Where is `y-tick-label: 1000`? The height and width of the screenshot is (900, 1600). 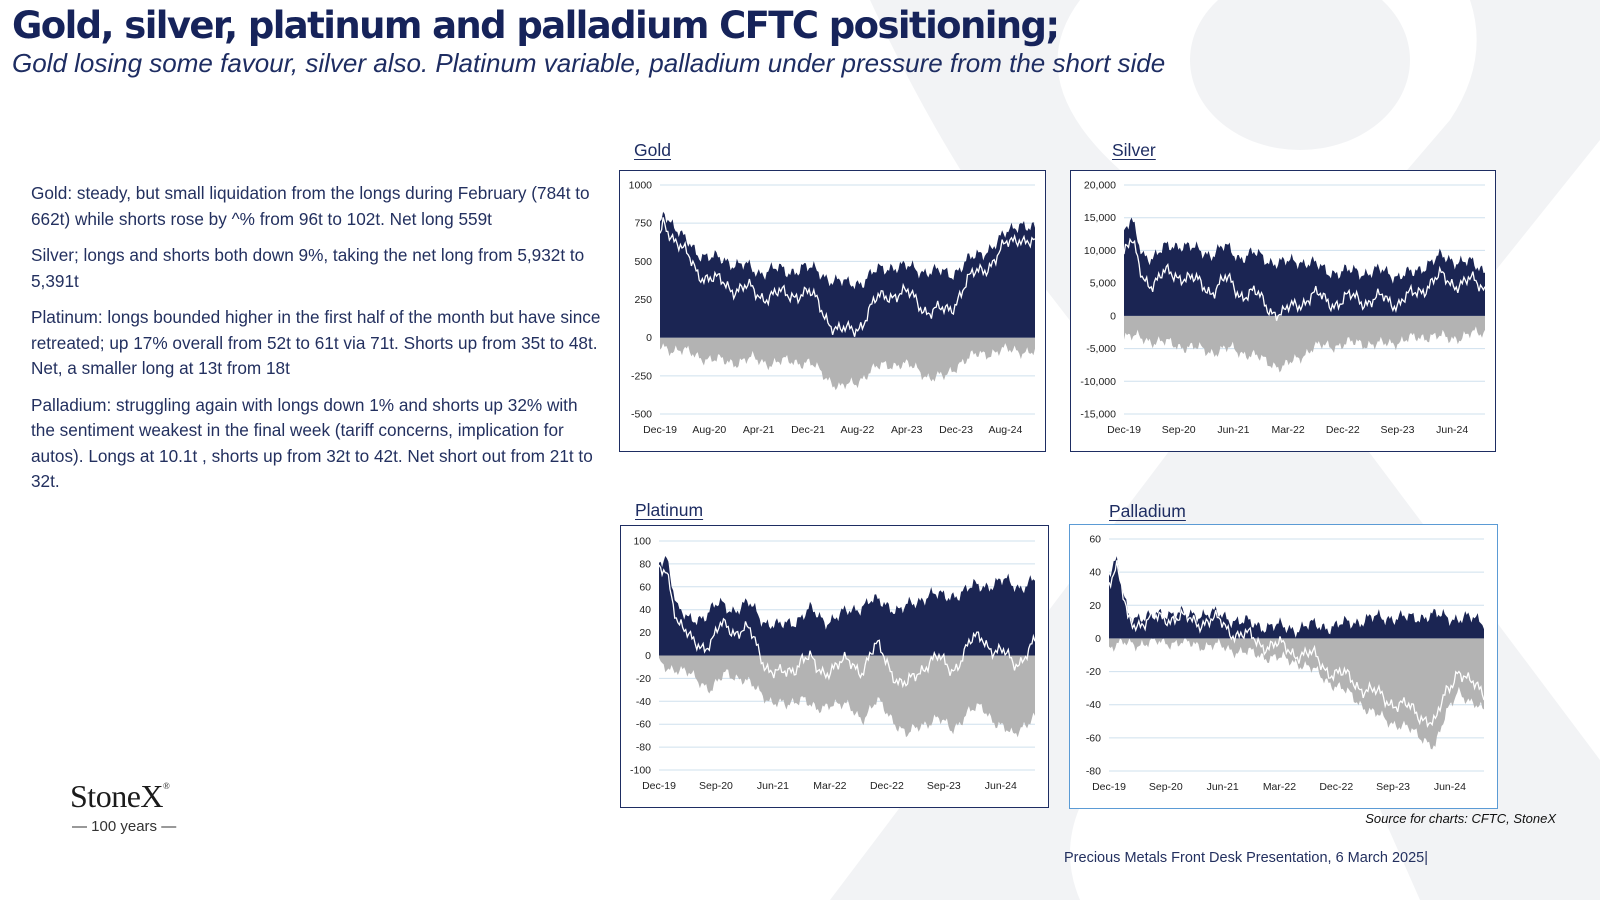
y-tick-label: 1000 is located at coordinates (641, 186).